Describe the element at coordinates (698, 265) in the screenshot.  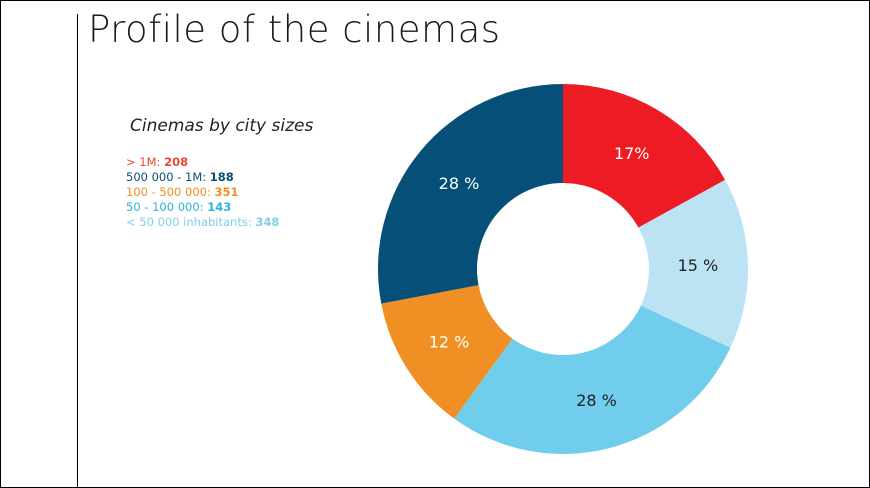
I see `slice-label: 15 %` at that location.